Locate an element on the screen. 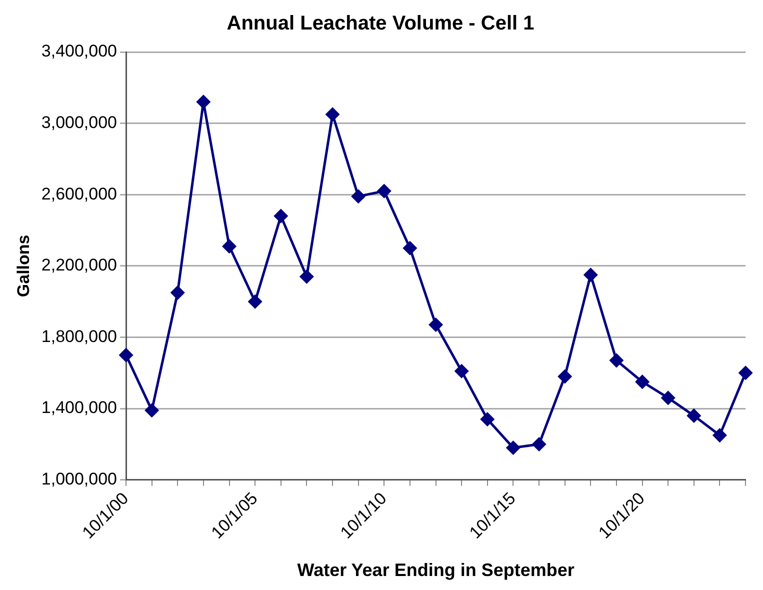  y-tick-label: 1,400,000 is located at coordinates (79, 408).